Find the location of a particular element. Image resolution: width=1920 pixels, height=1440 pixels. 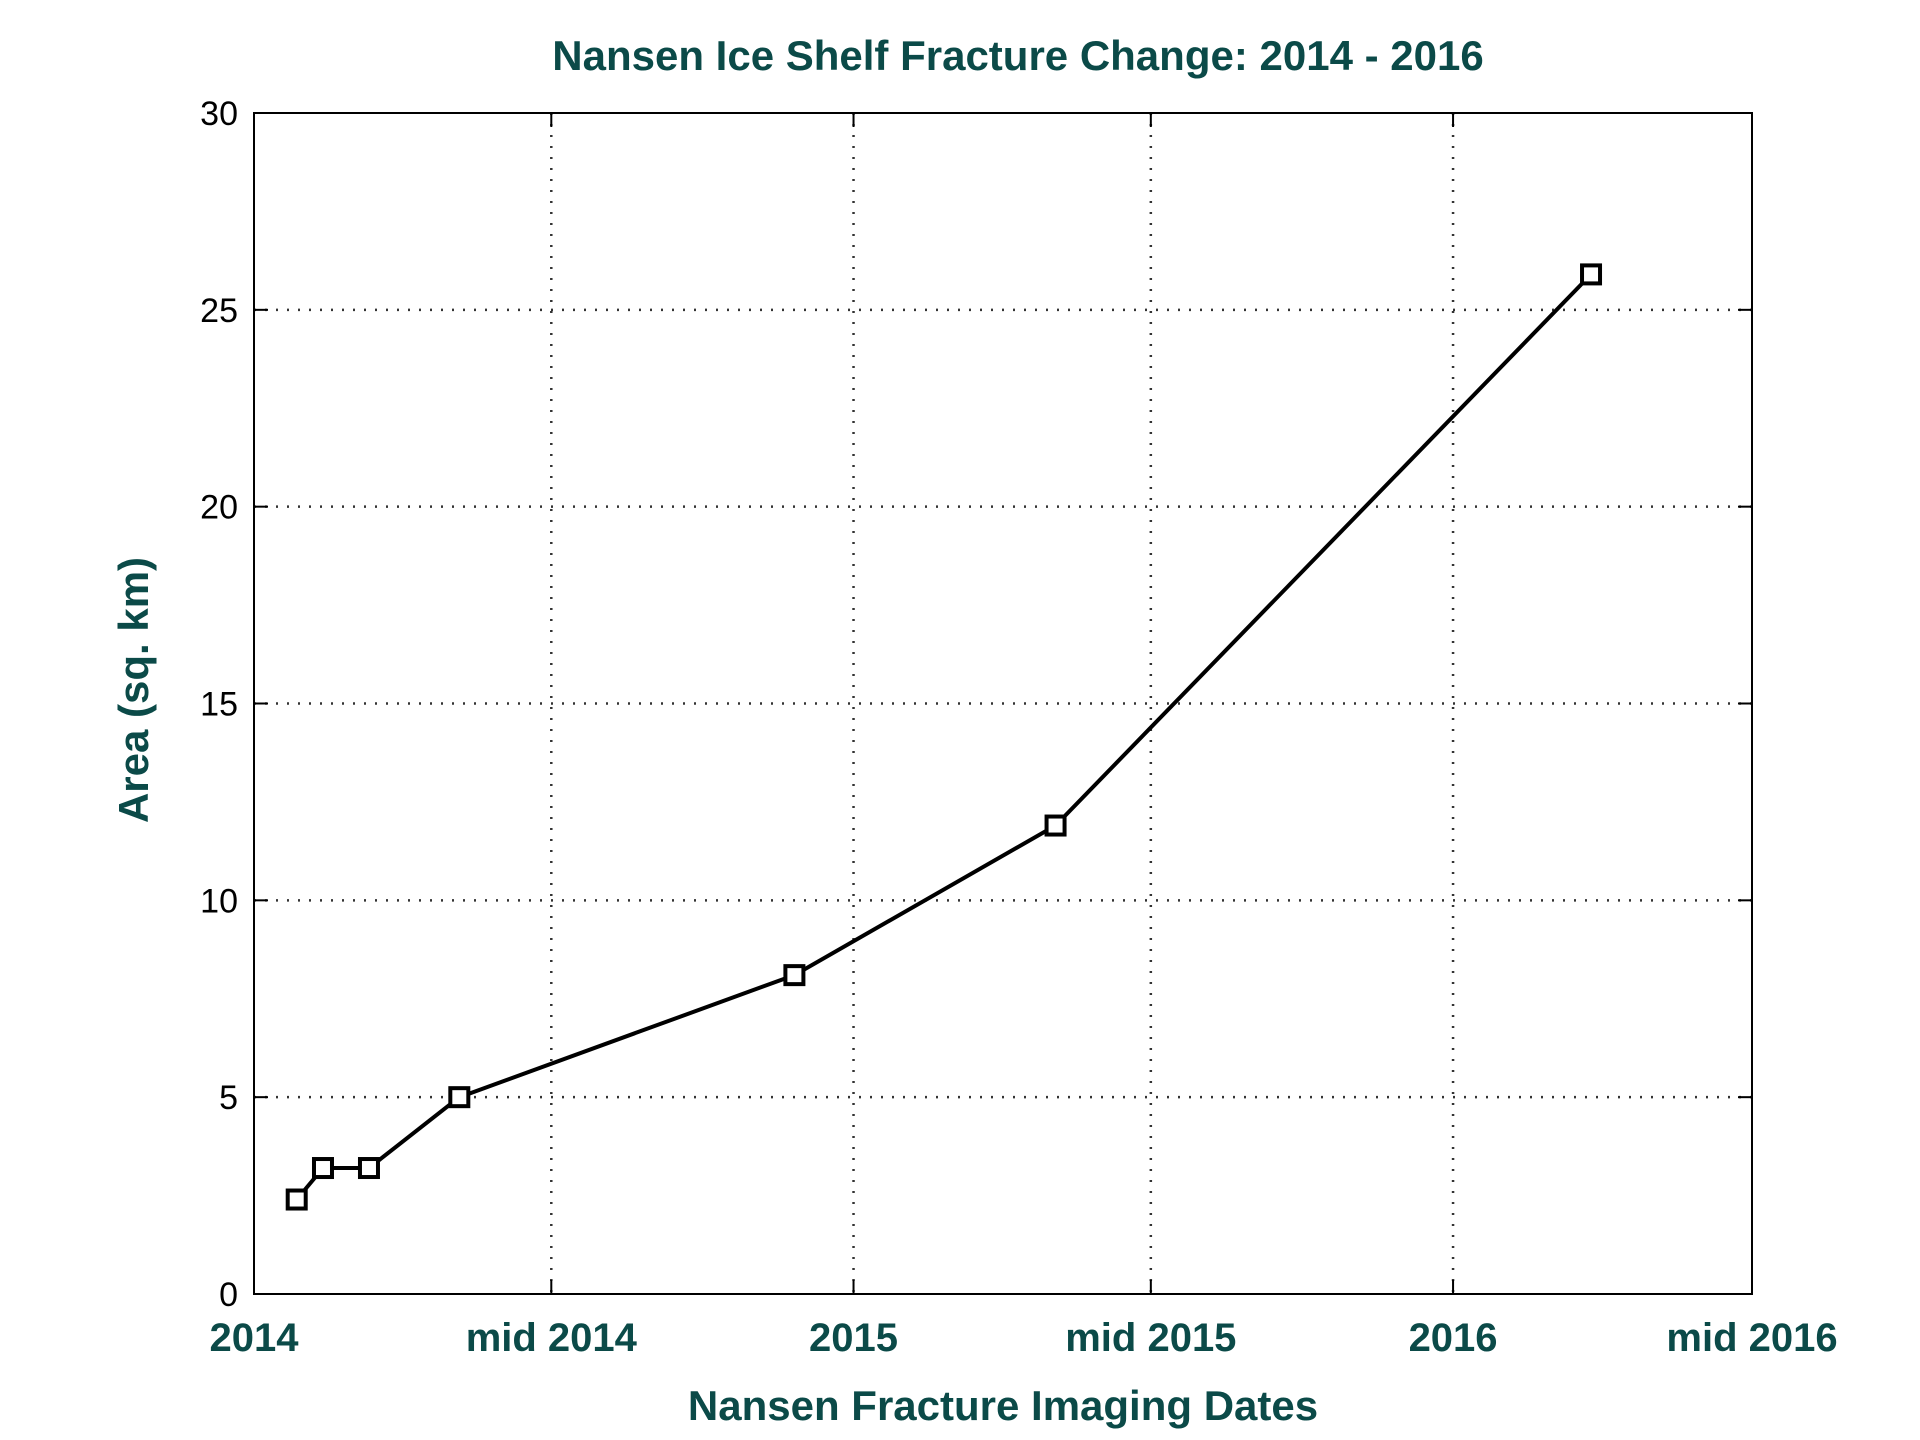

x-tick-label: mid 2015 is located at coordinates (1150, 1338).